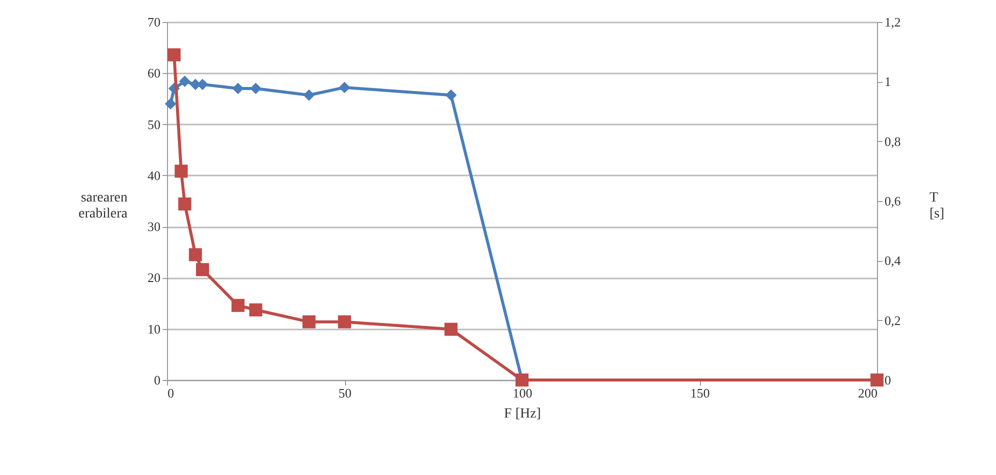  Describe the element at coordinates (154, 328) in the screenshot. I see `y-tick-label: 10` at that location.